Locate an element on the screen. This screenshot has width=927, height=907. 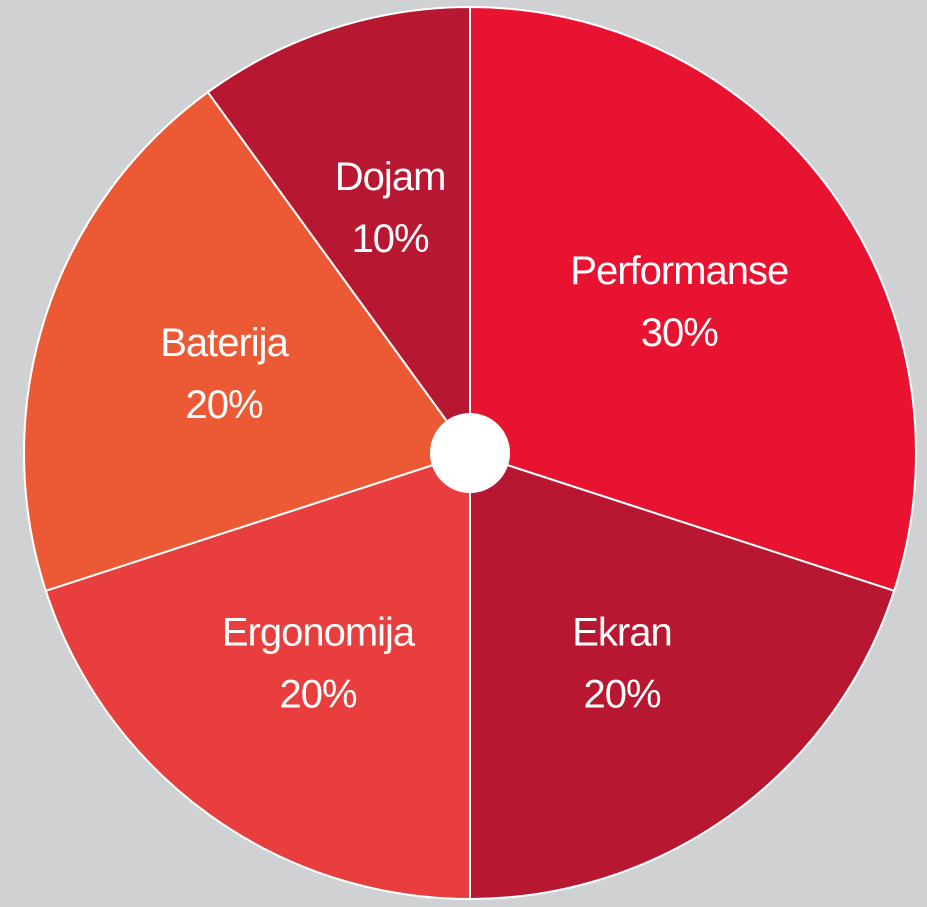
slice-label-performanse: Performanse is located at coordinates (679, 271).